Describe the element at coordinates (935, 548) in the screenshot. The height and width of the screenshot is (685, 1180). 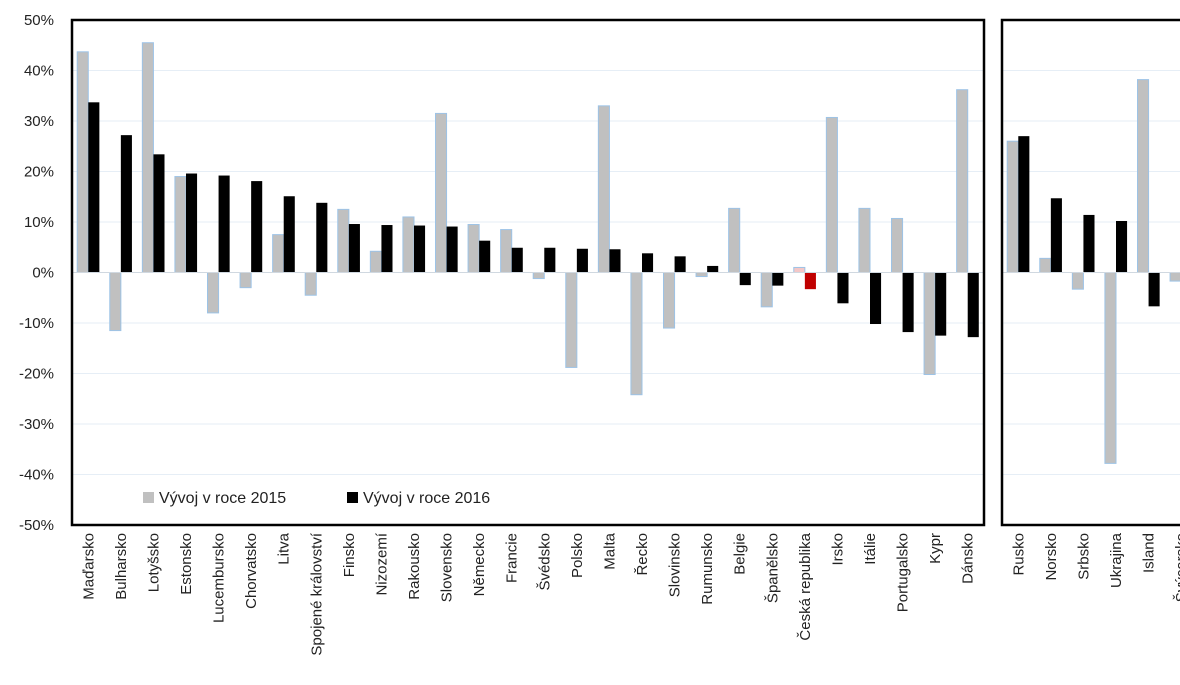
I see `x-category-label: Kypr` at that location.